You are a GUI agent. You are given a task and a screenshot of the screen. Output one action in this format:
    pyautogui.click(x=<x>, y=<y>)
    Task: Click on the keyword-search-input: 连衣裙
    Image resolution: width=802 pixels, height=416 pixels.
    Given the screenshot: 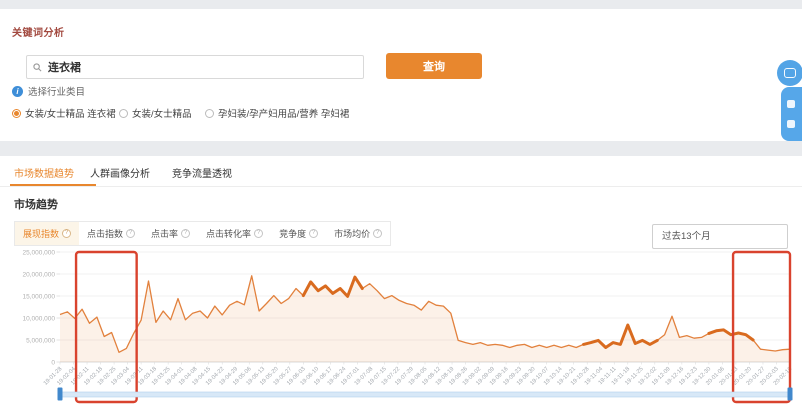 What is the action you would take?
    pyautogui.click(x=195, y=67)
    